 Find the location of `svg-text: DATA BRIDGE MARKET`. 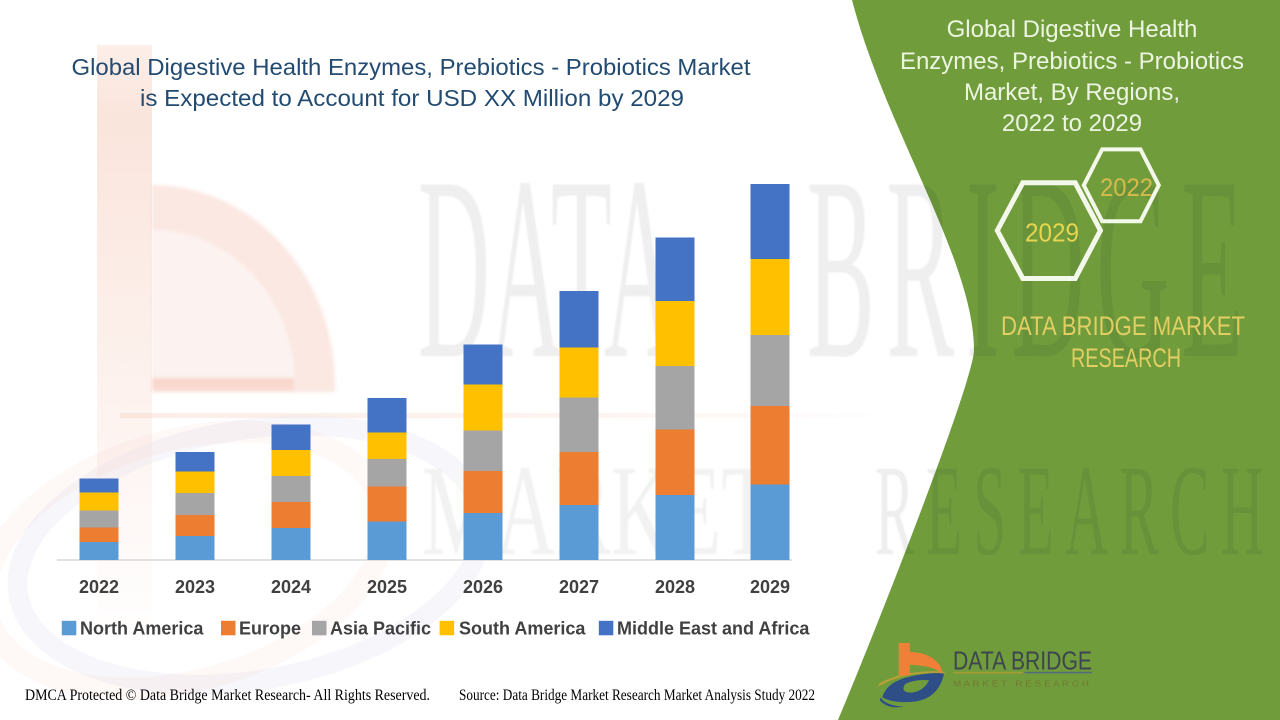

svg-text: DATA BRIDGE MARKET is located at coordinates (1123, 326).